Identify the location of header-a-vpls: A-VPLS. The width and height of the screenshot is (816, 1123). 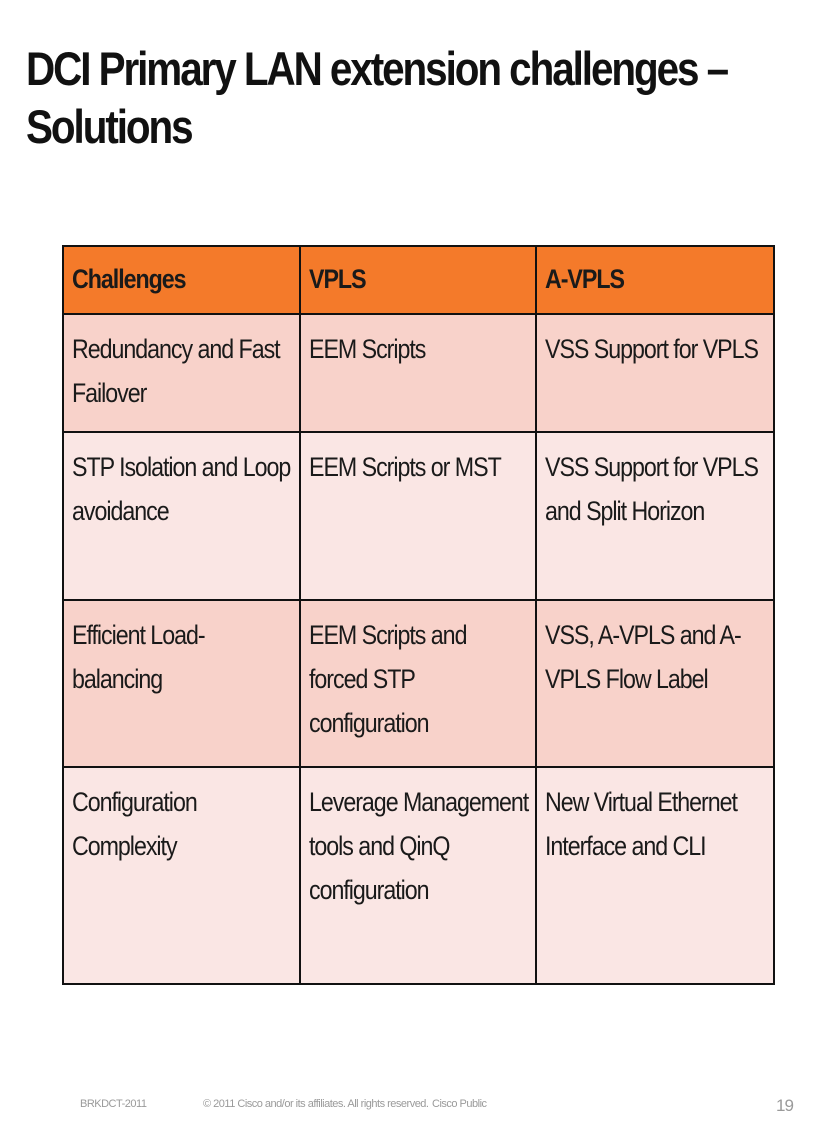
(655, 280).